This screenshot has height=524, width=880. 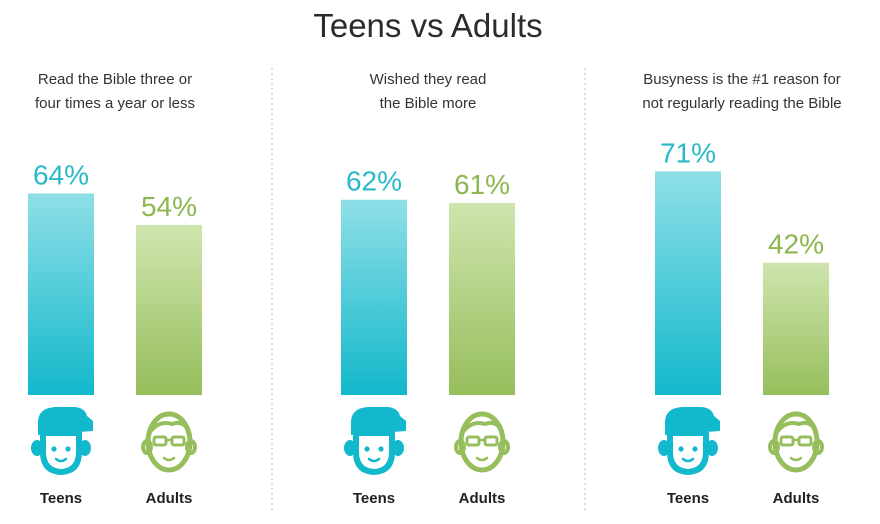 What do you see at coordinates (427, 25) in the screenshot?
I see `chart-title: Teens vs Adults` at bounding box center [427, 25].